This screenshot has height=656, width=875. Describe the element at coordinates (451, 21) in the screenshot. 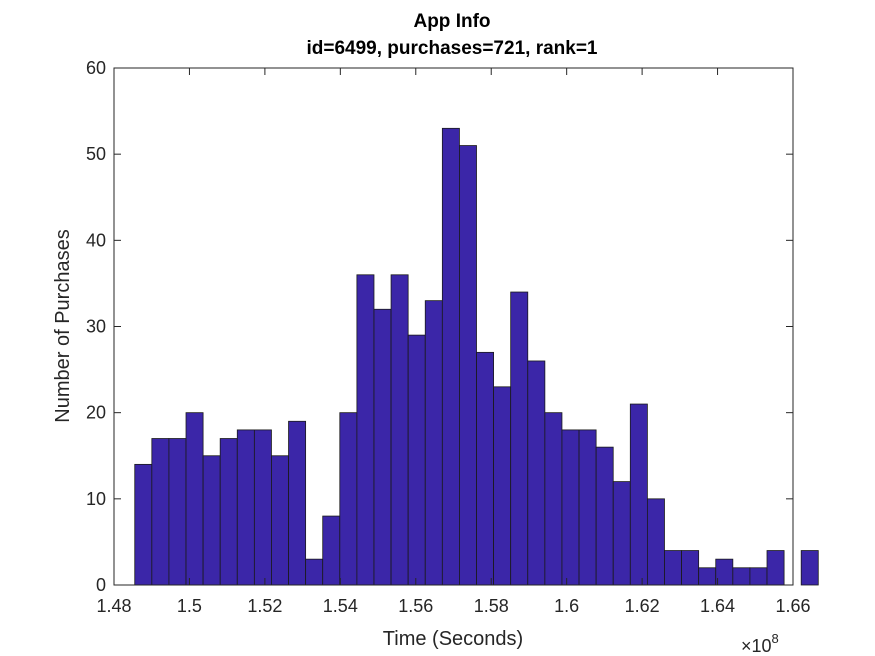

I see `chart-title: App Info` at that location.